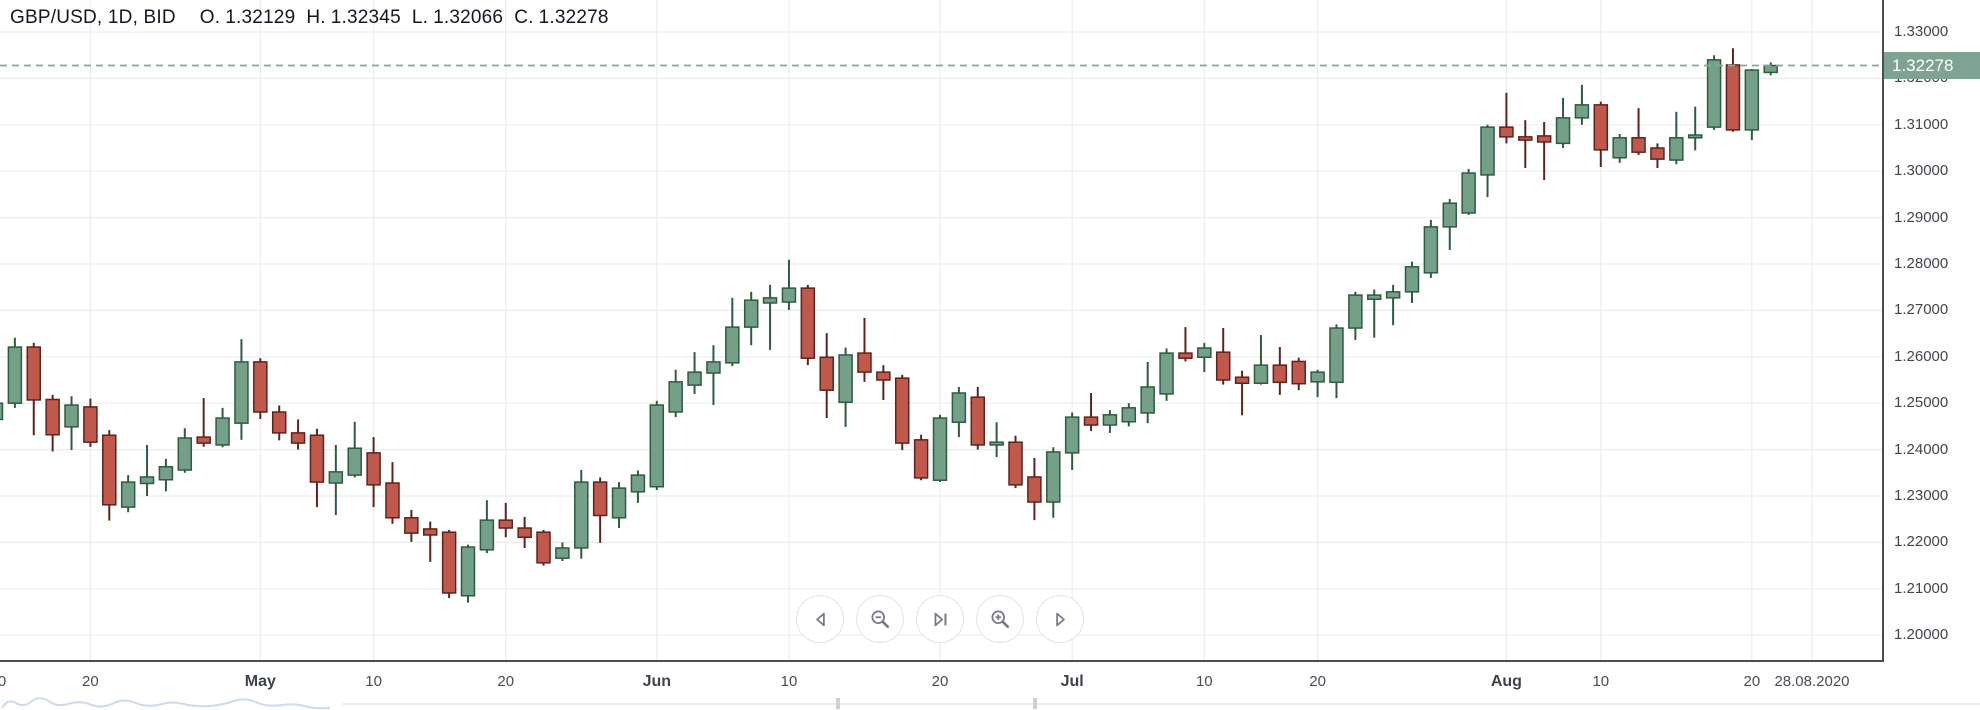  I want to click on left-triangle-icon, so click(820, 619).